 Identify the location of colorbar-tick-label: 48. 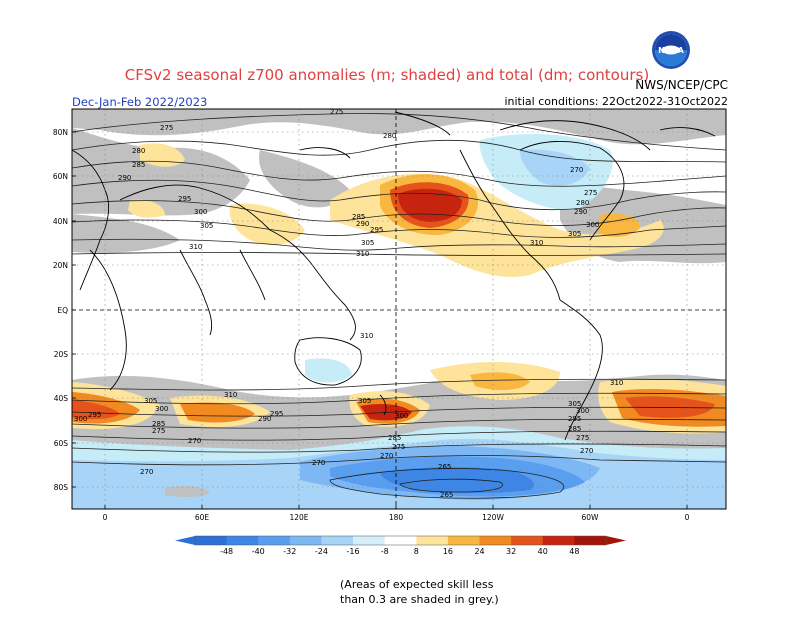
(574, 551).